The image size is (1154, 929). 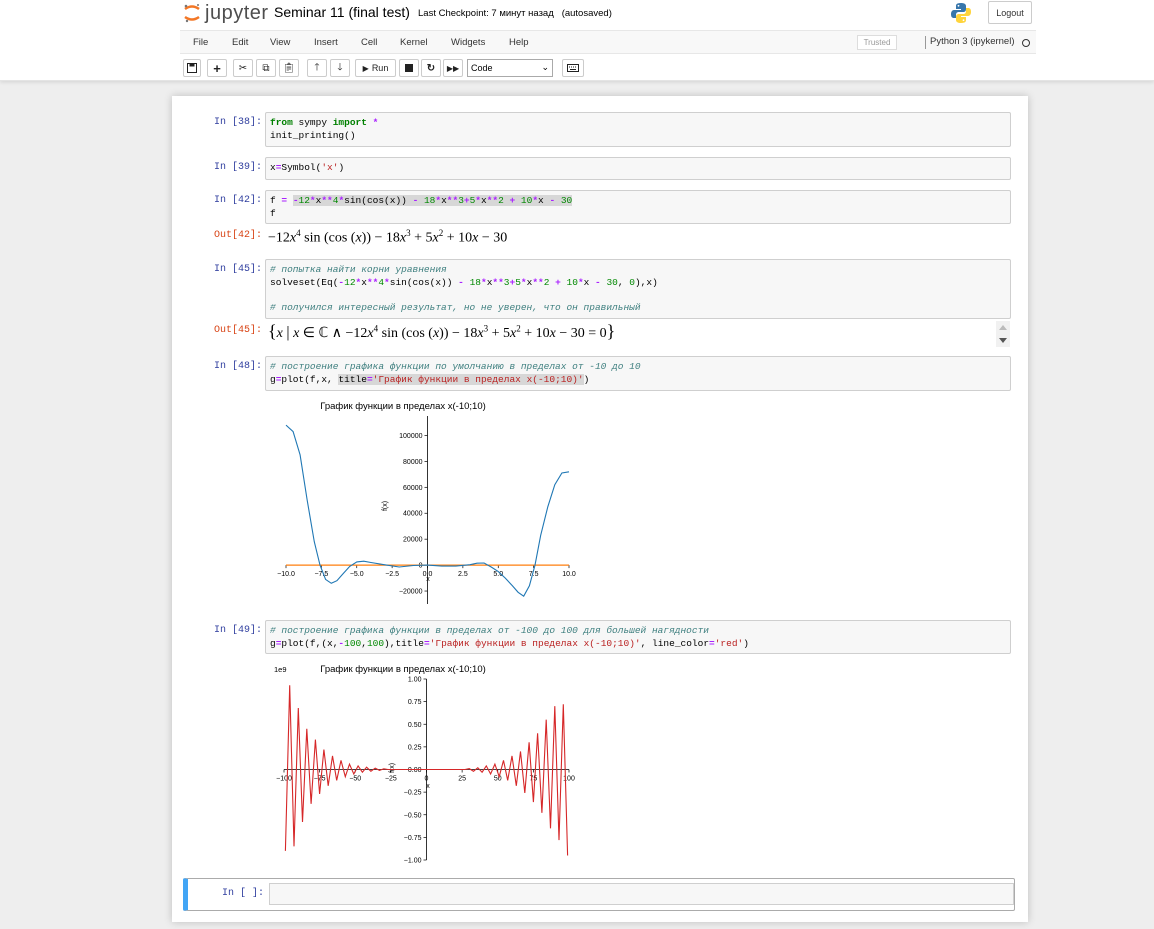 I want to click on plot1-xlabel: x, so click(x=428, y=579).